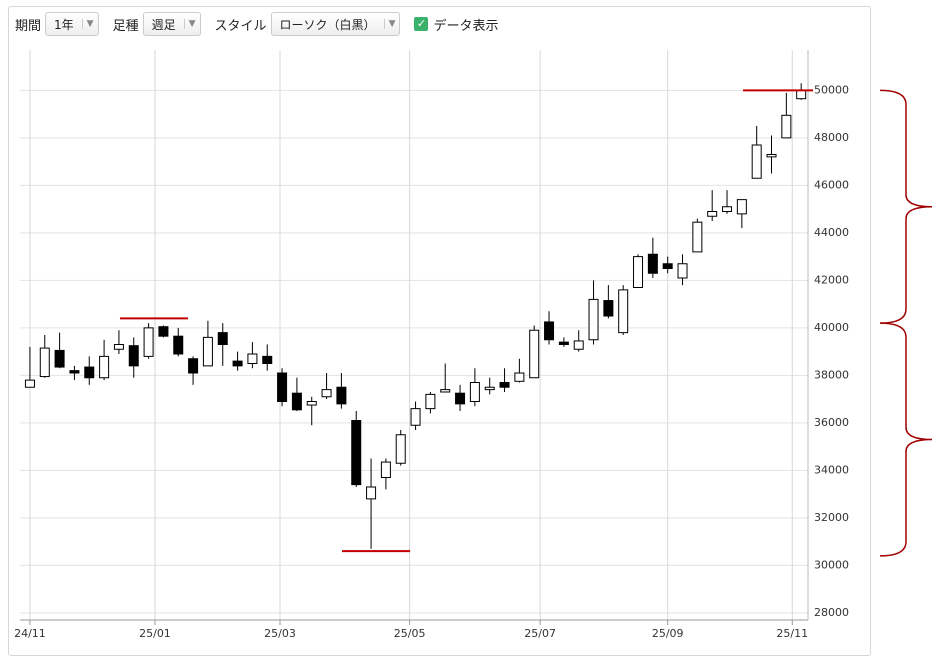 The width and height of the screenshot is (949, 665). What do you see at coordinates (240, 26) in the screenshot?
I see `style-label: スタイル` at bounding box center [240, 26].